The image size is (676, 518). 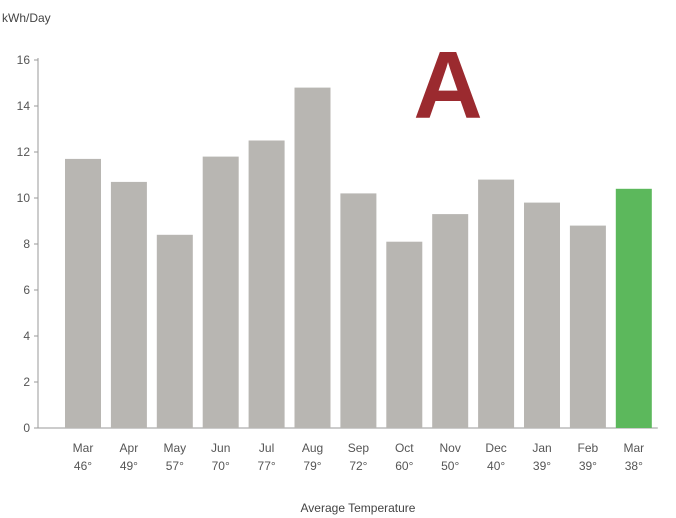 What do you see at coordinates (450, 448) in the screenshot?
I see `x-tick-month-label: Nov` at bounding box center [450, 448].